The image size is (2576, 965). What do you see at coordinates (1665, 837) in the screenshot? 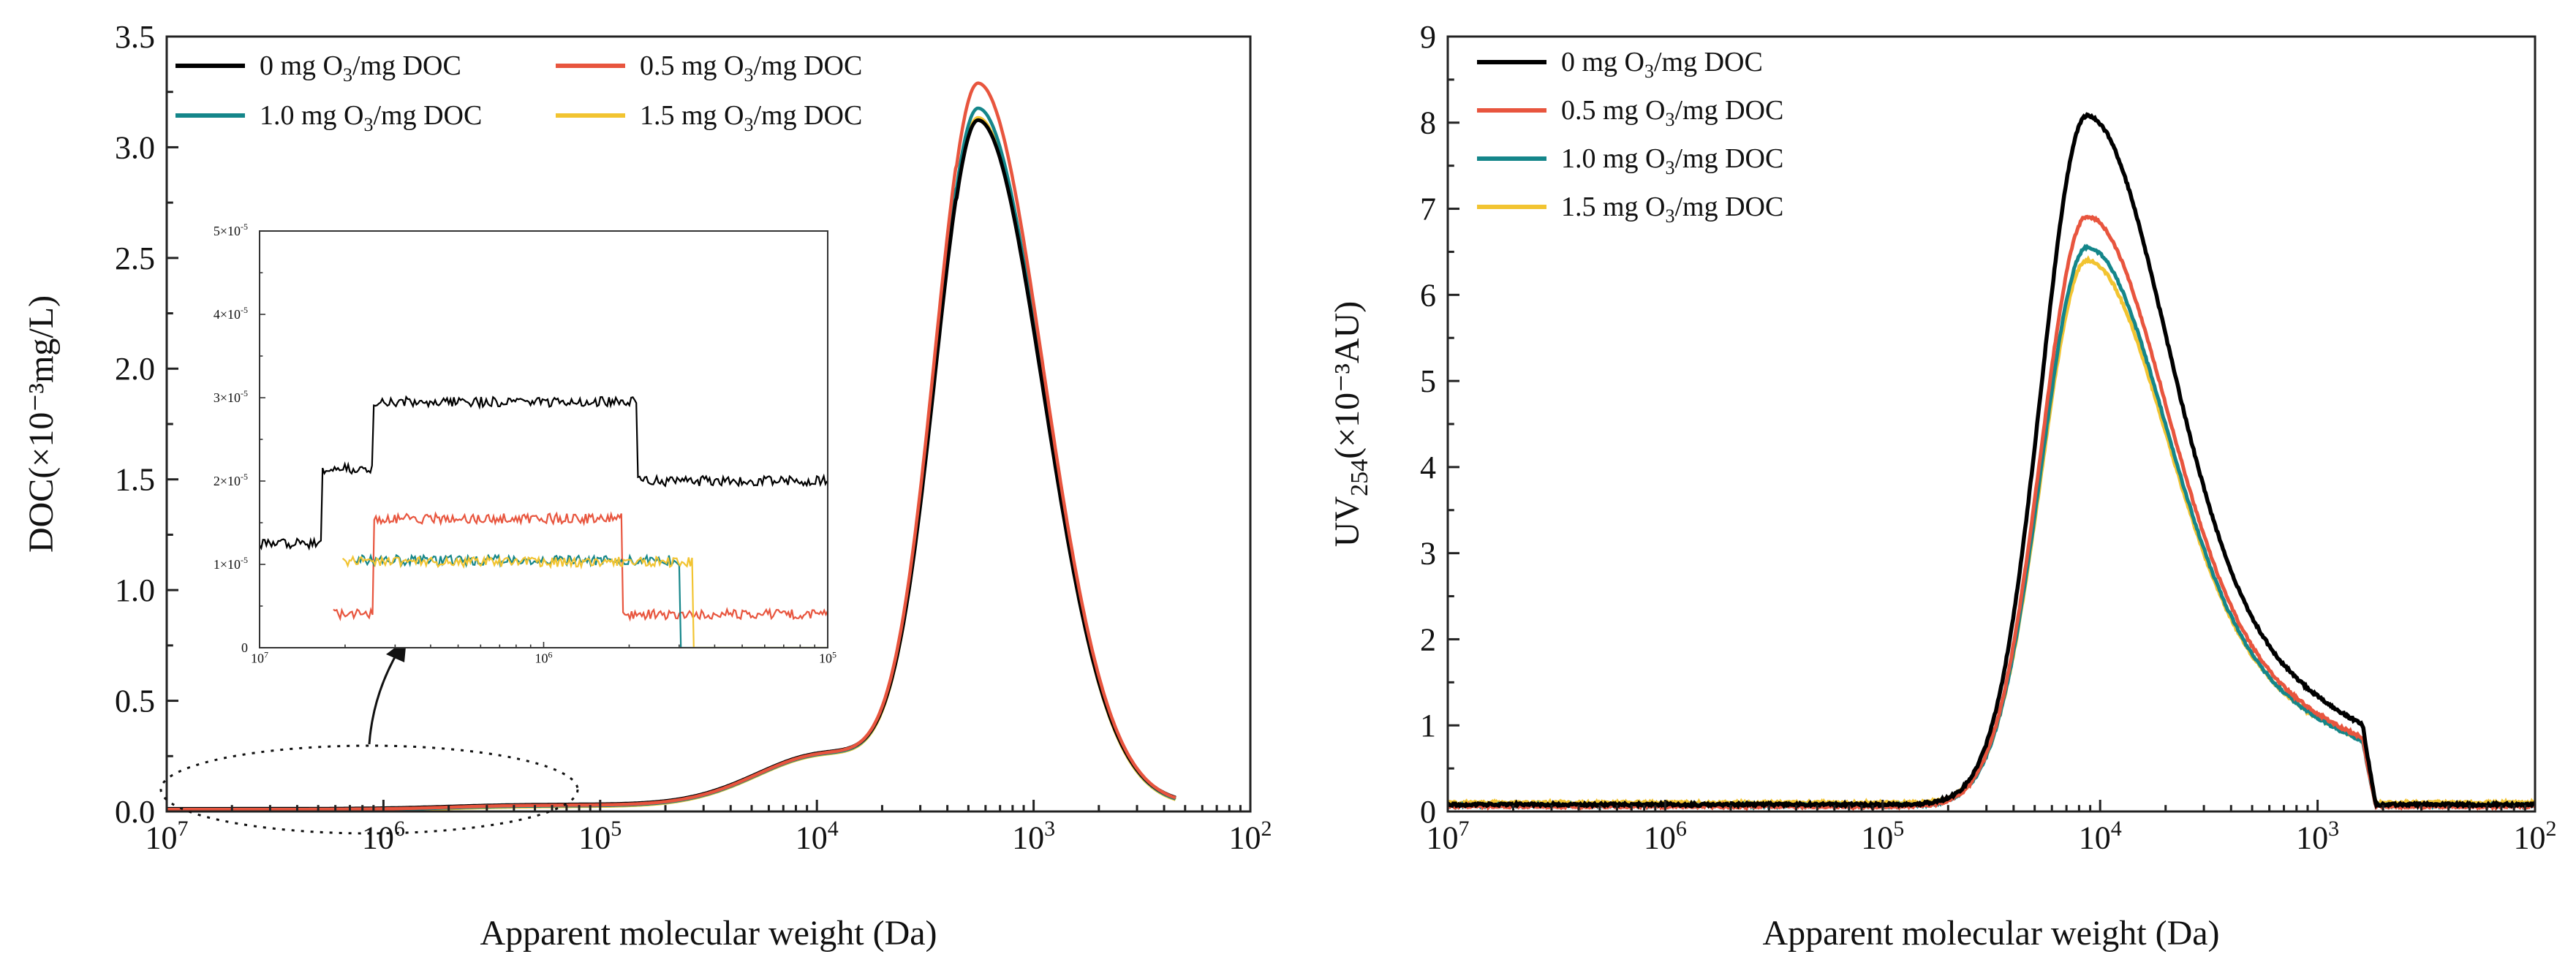
I see `uv254-x-tick-label: 10⁶` at bounding box center [1665, 837].